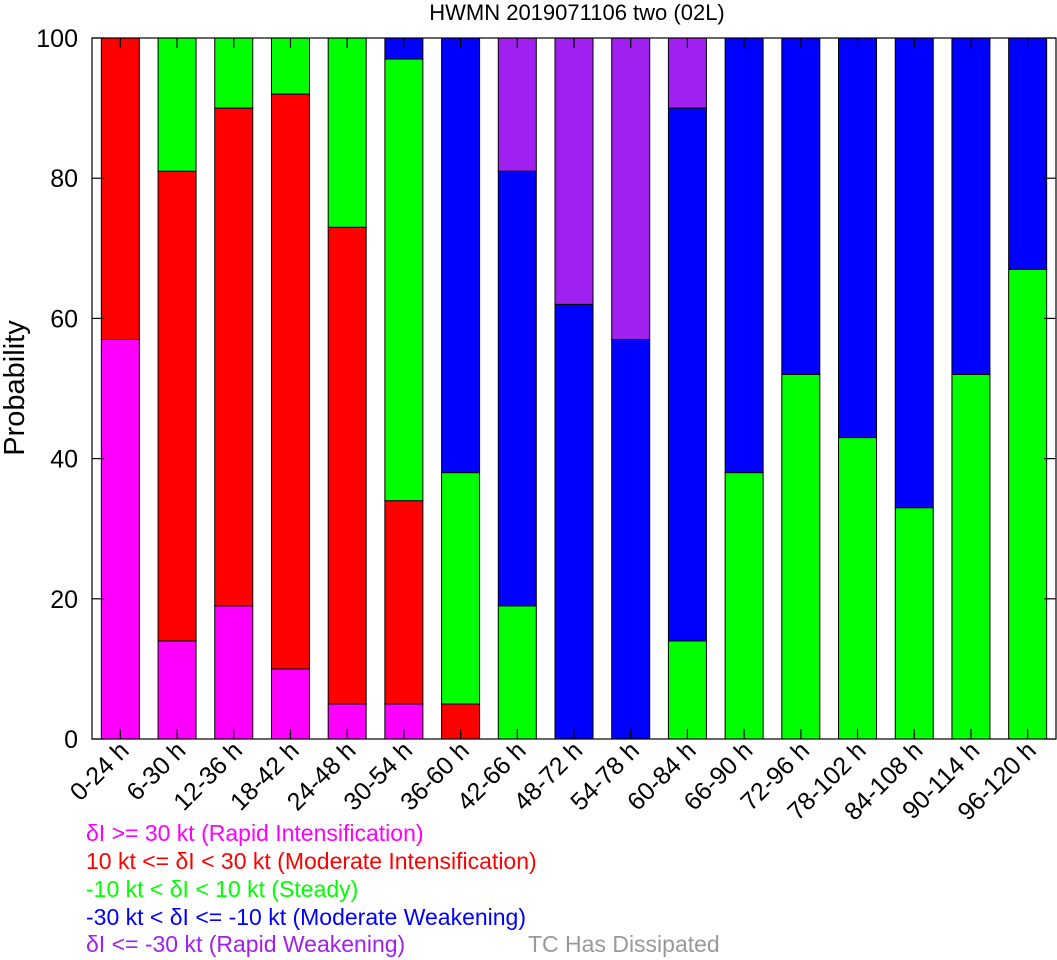 The height and width of the screenshot is (960, 1057). What do you see at coordinates (120, 188) in the screenshot?
I see `bar-segment-0-24h-s1` at bounding box center [120, 188].